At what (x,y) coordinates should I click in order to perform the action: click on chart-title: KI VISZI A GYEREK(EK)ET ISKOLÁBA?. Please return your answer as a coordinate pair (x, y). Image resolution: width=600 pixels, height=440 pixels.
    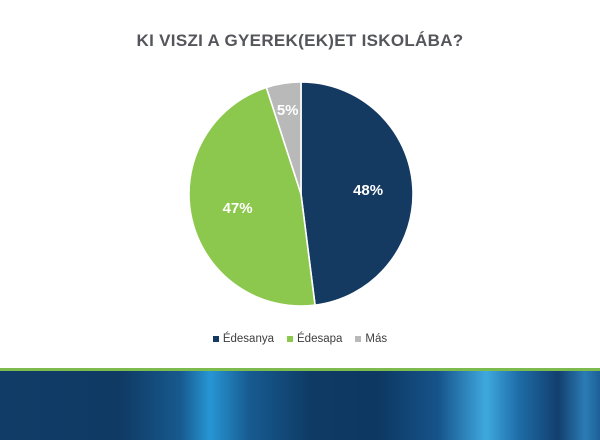
    Looking at the image, I should click on (300, 40).